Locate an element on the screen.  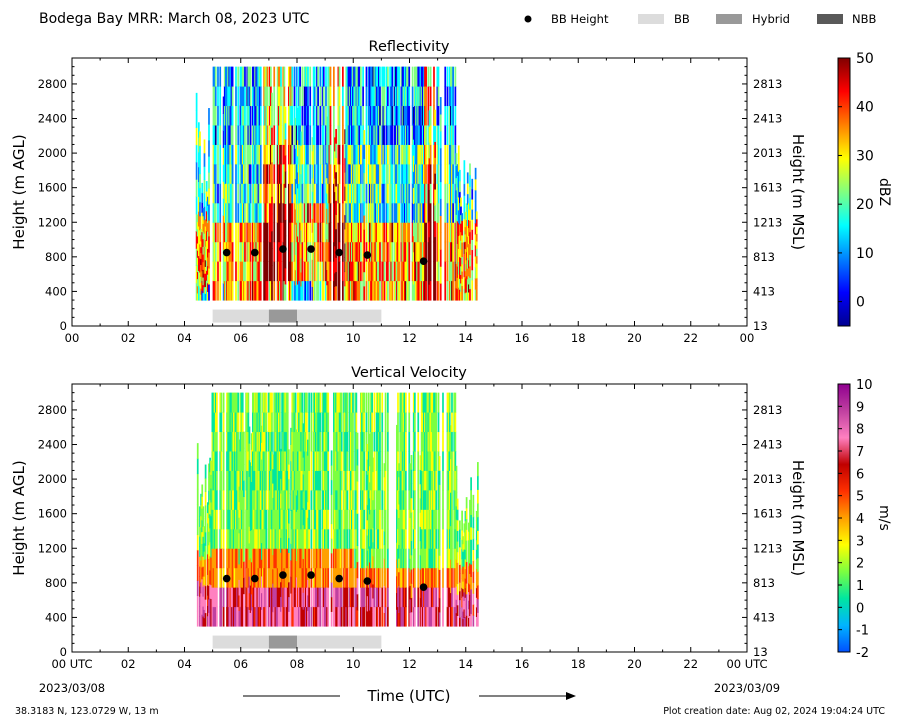
vertical-velocity-y-tick-label: 1600 is located at coordinates (52, 514).